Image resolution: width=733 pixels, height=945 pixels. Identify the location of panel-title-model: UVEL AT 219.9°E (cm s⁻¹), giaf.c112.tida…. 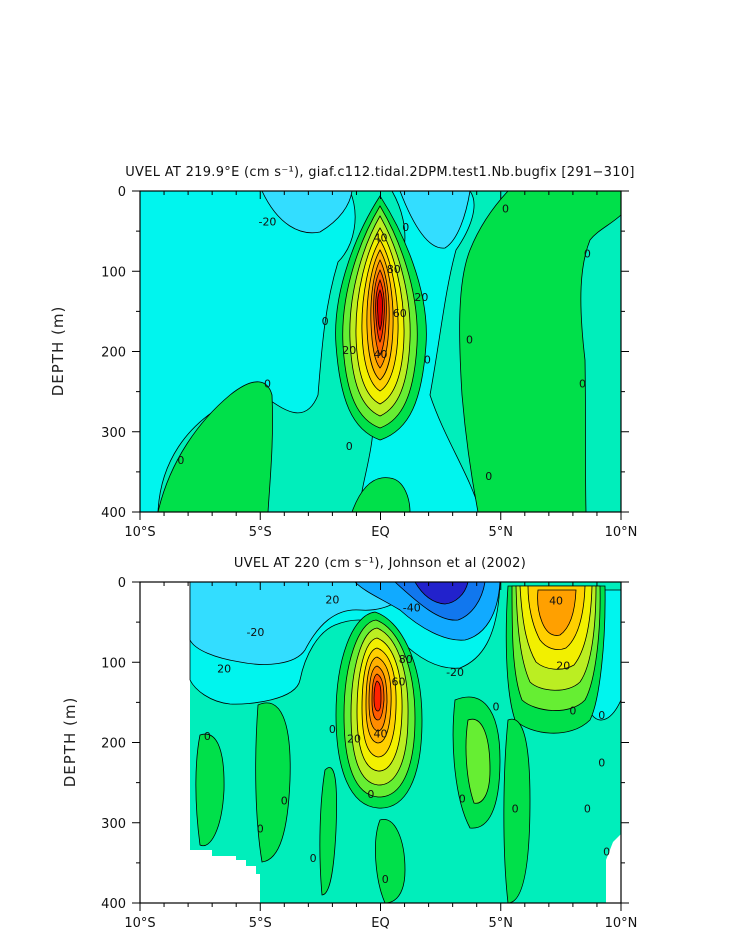
(380, 172).